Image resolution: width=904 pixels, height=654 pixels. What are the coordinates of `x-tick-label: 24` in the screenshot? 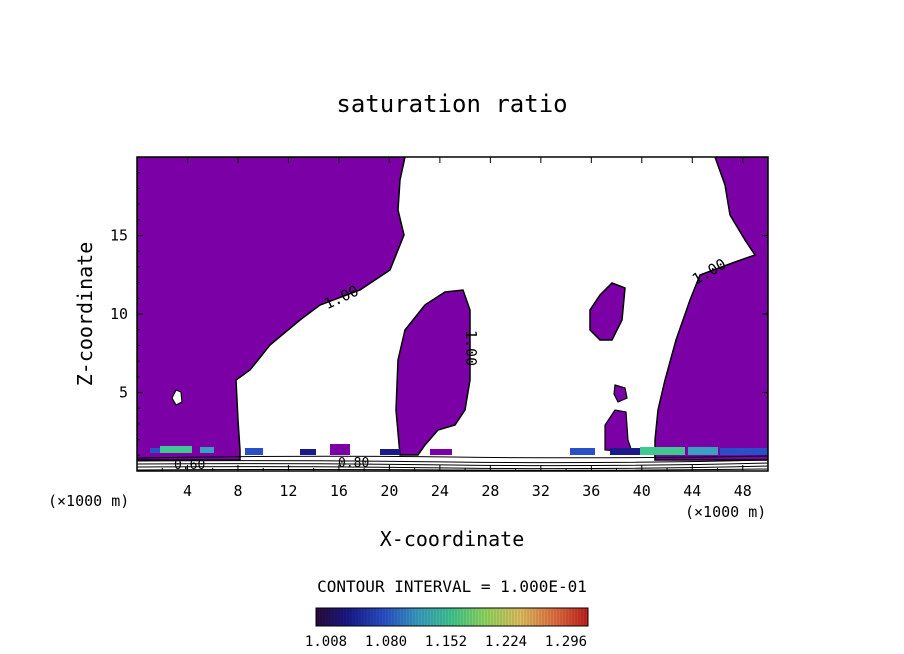 It's located at (440, 491).